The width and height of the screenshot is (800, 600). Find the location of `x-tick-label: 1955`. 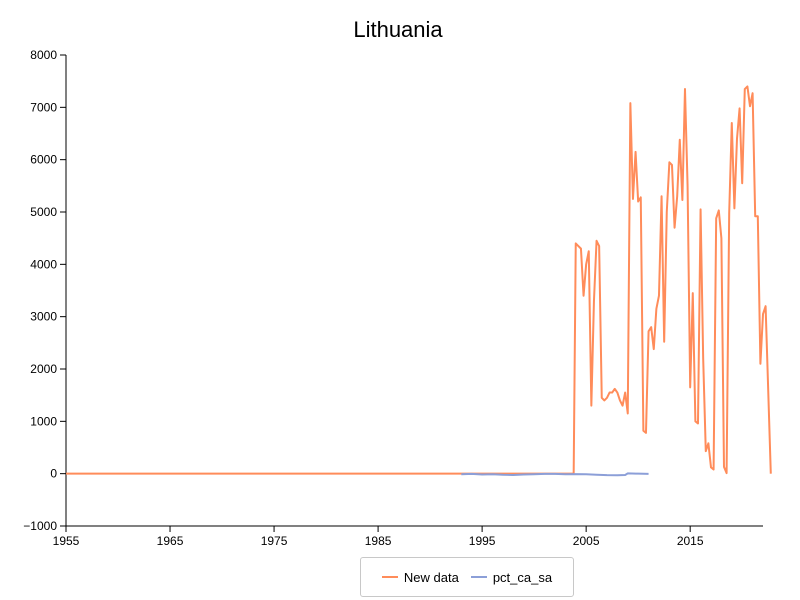

x-tick-label: 1955 is located at coordinates (66, 541).